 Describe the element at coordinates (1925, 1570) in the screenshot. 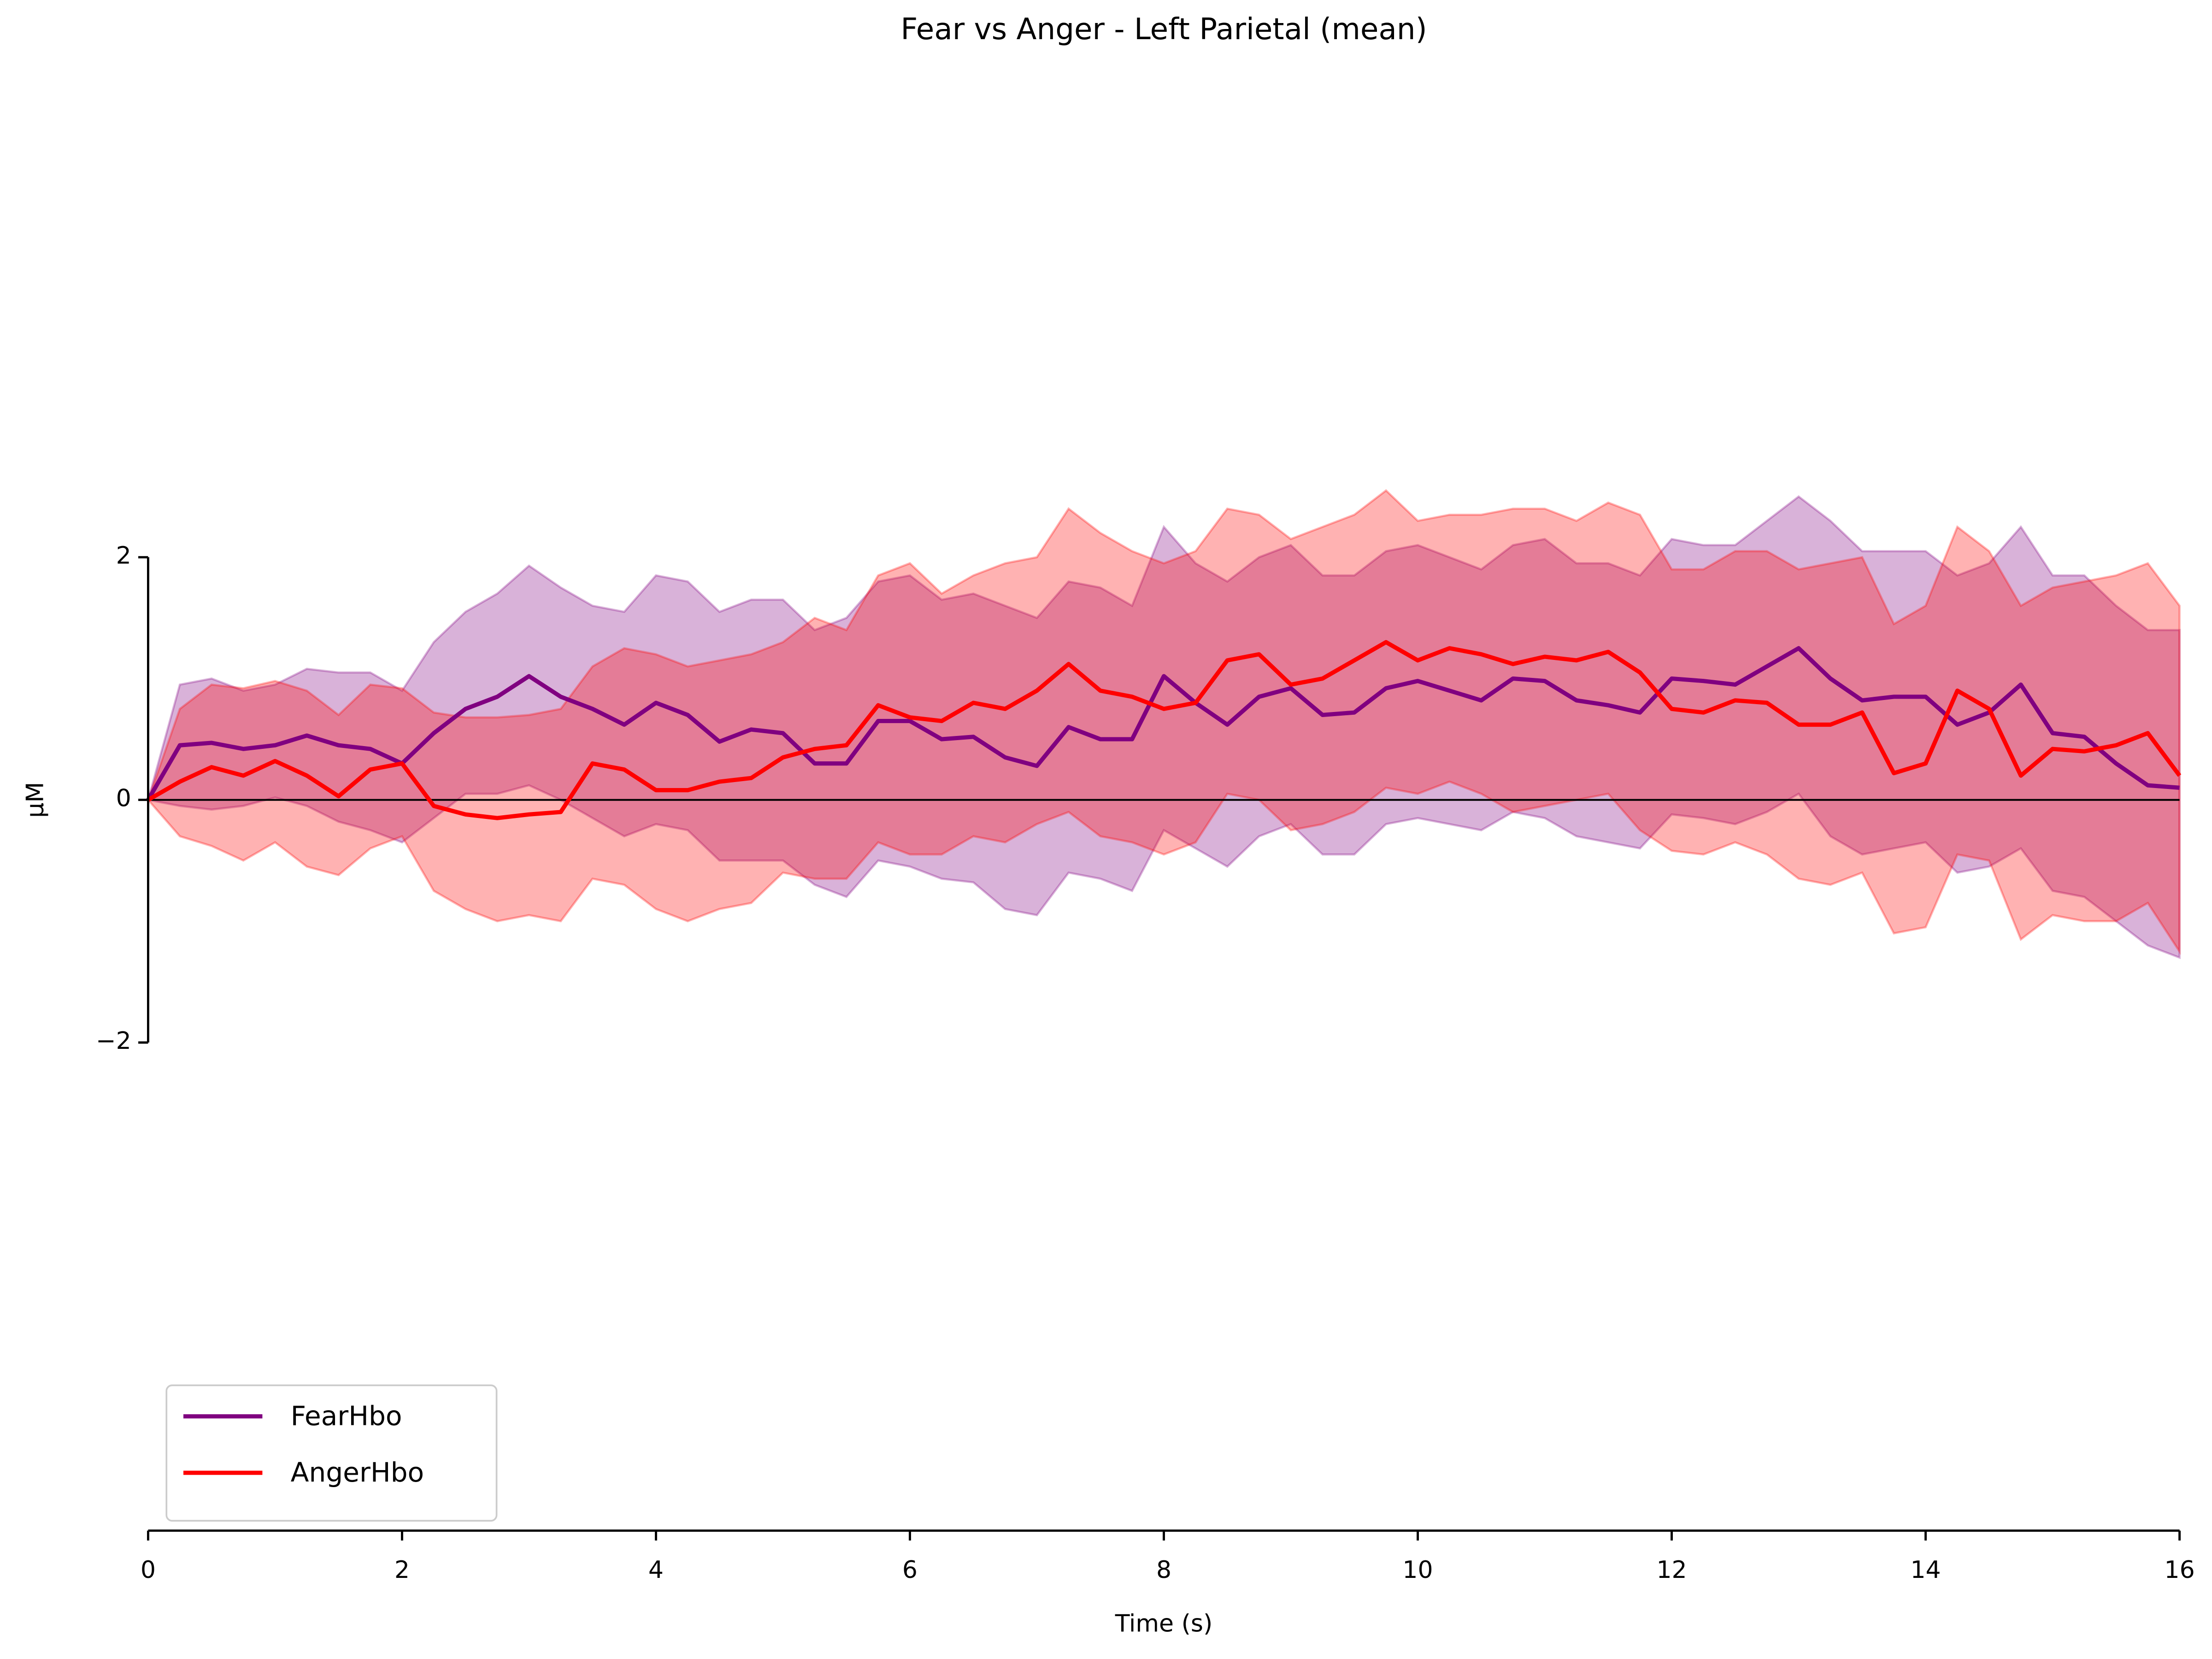

I see `x-tick-label: 14` at that location.